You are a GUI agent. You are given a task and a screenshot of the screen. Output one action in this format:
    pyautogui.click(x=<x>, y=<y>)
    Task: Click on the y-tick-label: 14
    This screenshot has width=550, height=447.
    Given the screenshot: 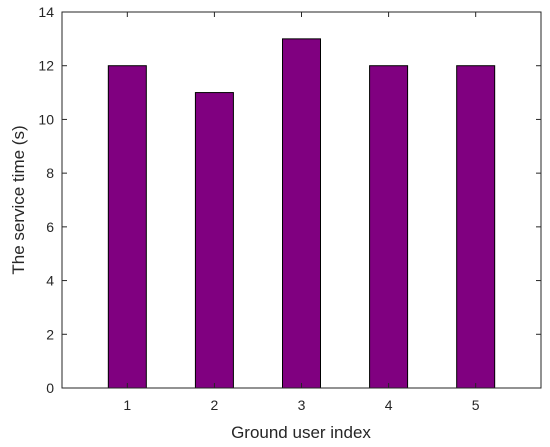 What is the action you would take?
    pyautogui.click(x=46, y=12)
    